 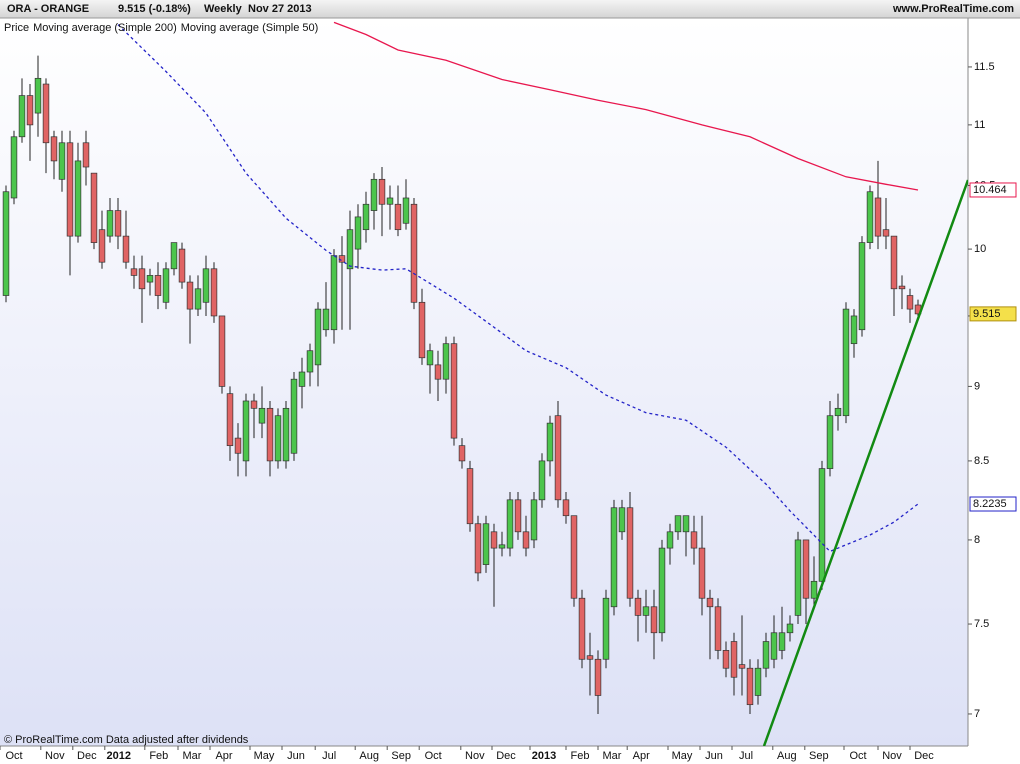 What do you see at coordinates (250, 28) in the screenshot?
I see `legend-entry: Moving average (Simple 50)` at bounding box center [250, 28].